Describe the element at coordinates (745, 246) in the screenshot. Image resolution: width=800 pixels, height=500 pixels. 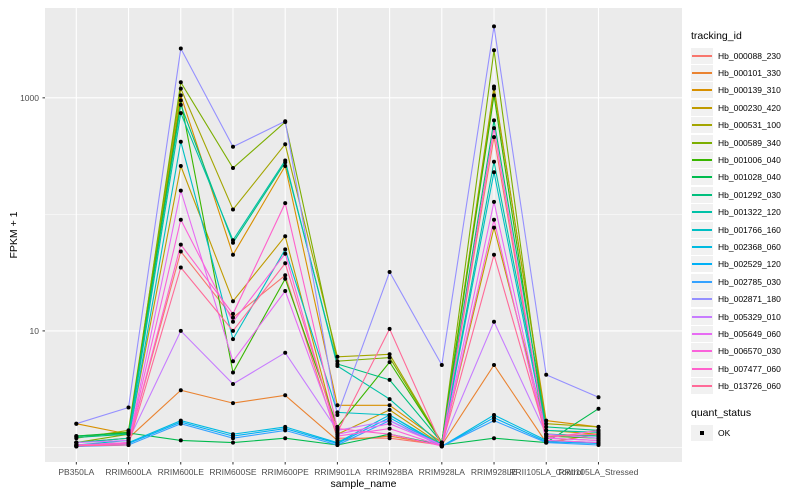
I see `legend-item-Hb_002368_060: Hb_002368_060` at that location.